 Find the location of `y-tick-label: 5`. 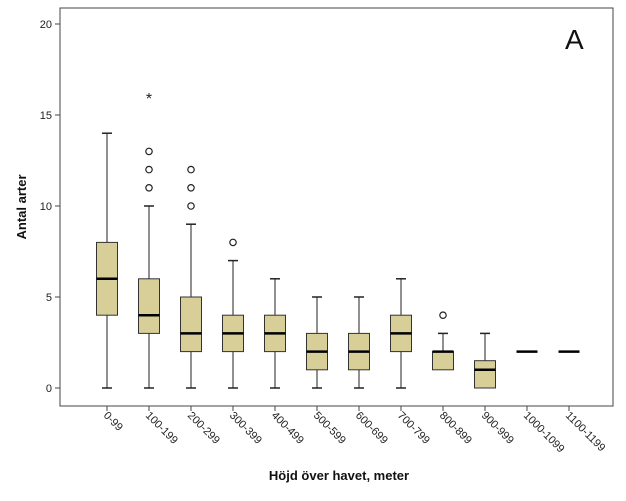

y-tick-label: 5 is located at coordinates (49, 298).